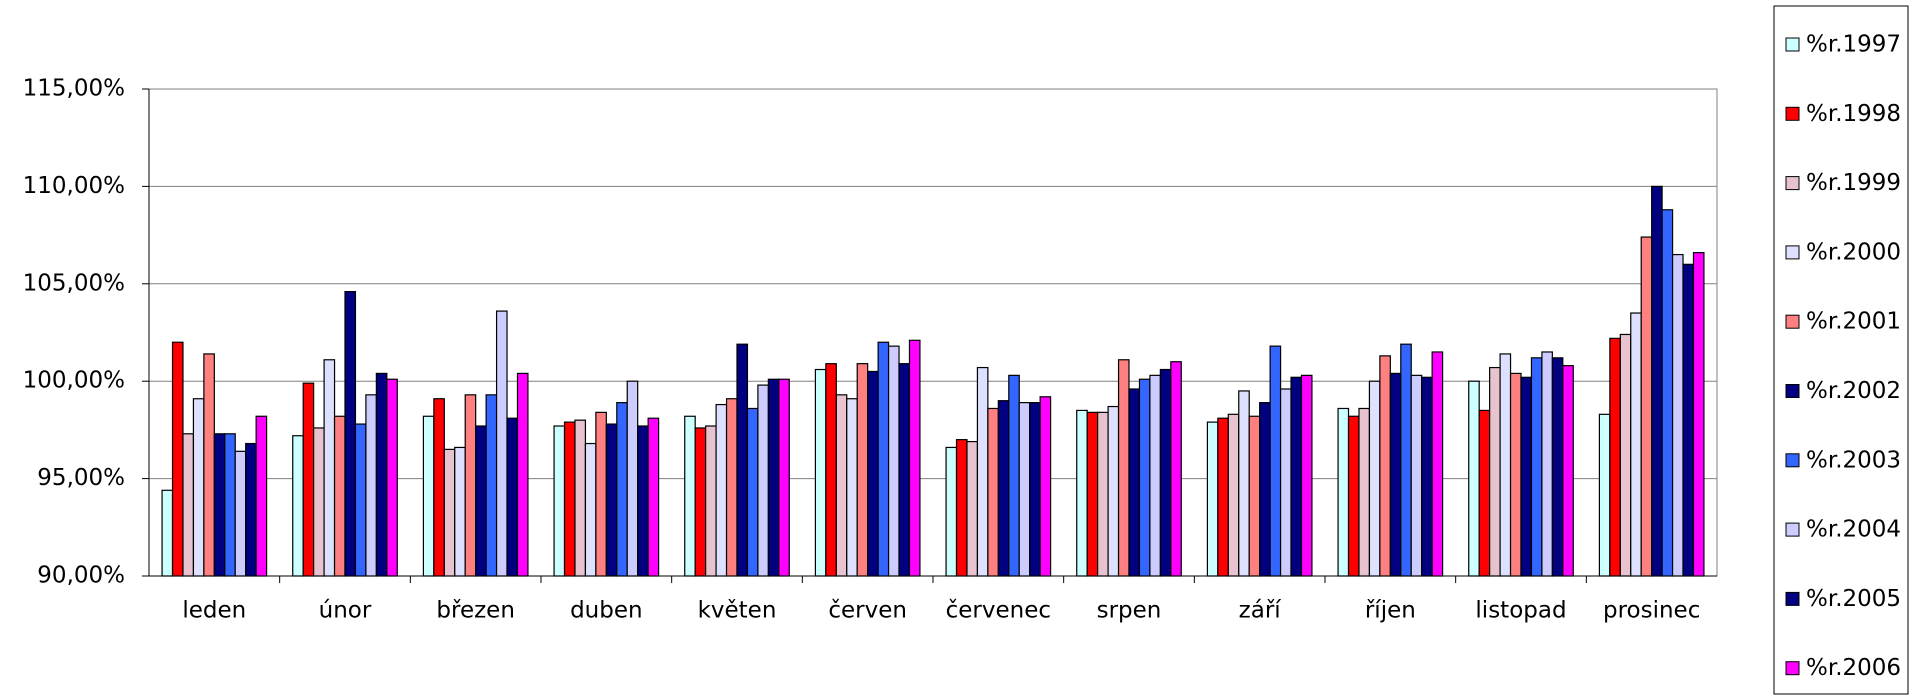 The height and width of the screenshot is (698, 1910). What do you see at coordinates (998, 611) in the screenshot?
I see `x-tick-label: červenec` at bounding box center [998, 611].